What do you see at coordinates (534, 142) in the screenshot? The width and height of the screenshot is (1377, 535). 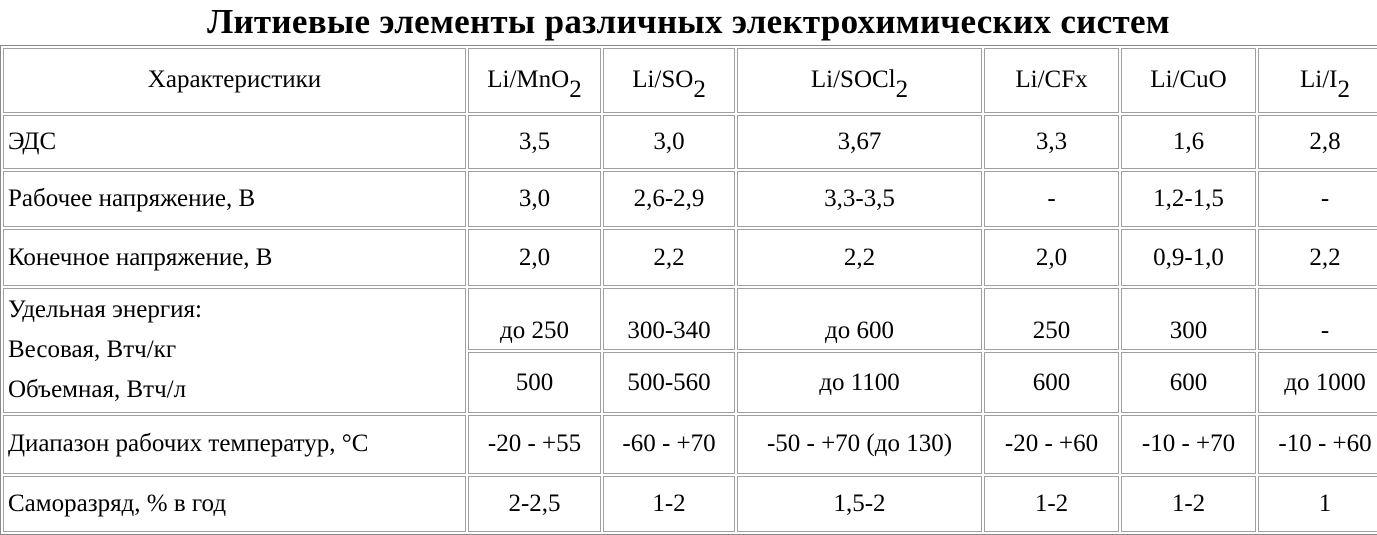 I see `cell: 3,5` at bounding box center [534, 142].